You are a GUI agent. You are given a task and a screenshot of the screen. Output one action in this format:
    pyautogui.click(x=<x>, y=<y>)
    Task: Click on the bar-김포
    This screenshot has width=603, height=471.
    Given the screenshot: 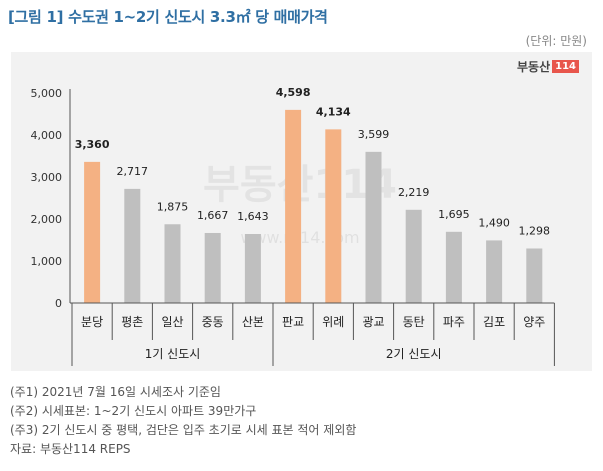 What is the action you would take?
    pyautogui.click(x=494, y=271)
    